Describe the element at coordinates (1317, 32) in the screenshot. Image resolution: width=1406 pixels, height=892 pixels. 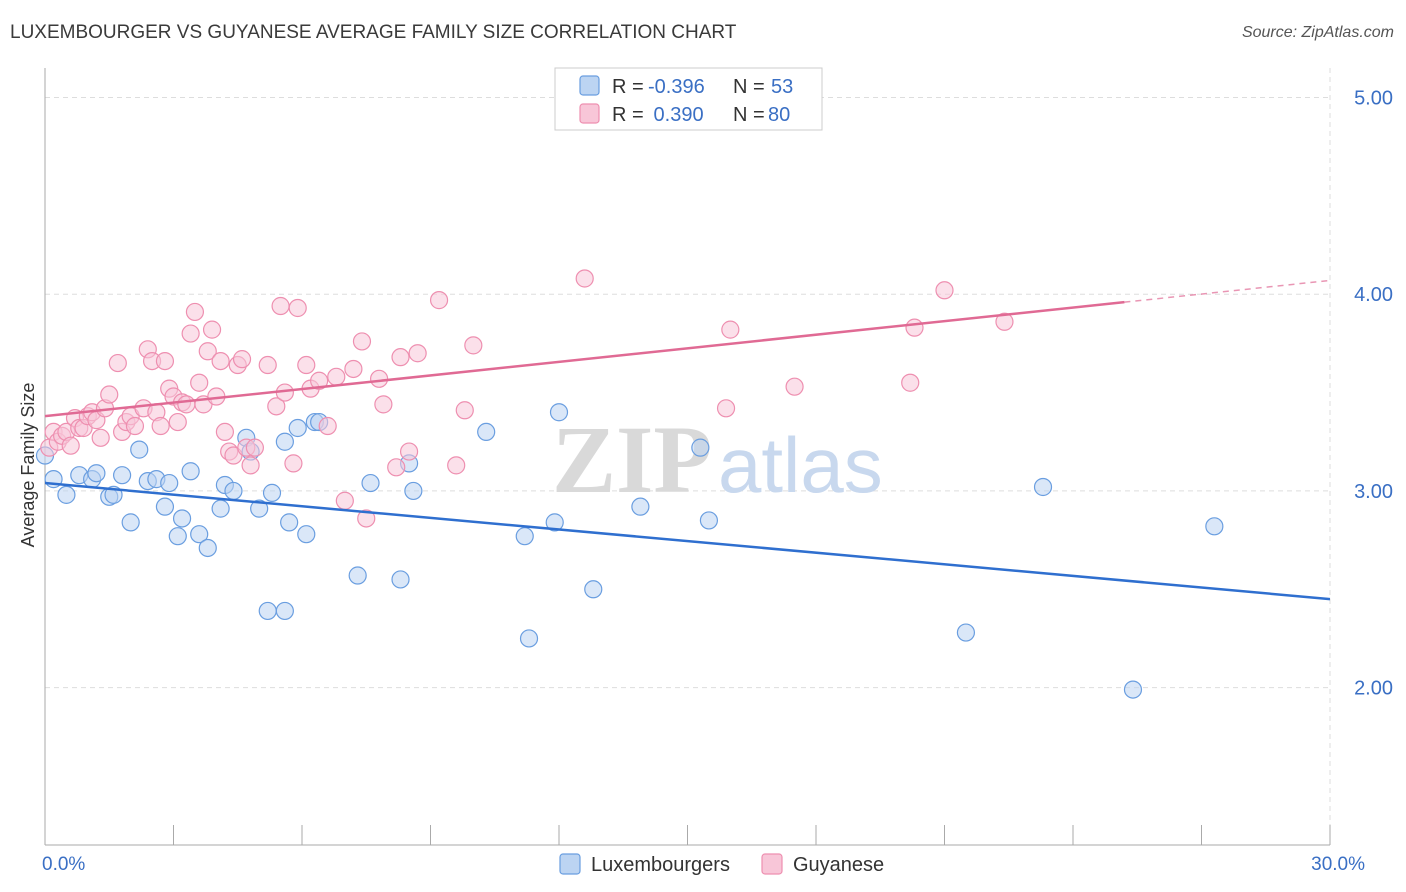
I see `chart-source: Source: ZipAtlas.com` at that location.